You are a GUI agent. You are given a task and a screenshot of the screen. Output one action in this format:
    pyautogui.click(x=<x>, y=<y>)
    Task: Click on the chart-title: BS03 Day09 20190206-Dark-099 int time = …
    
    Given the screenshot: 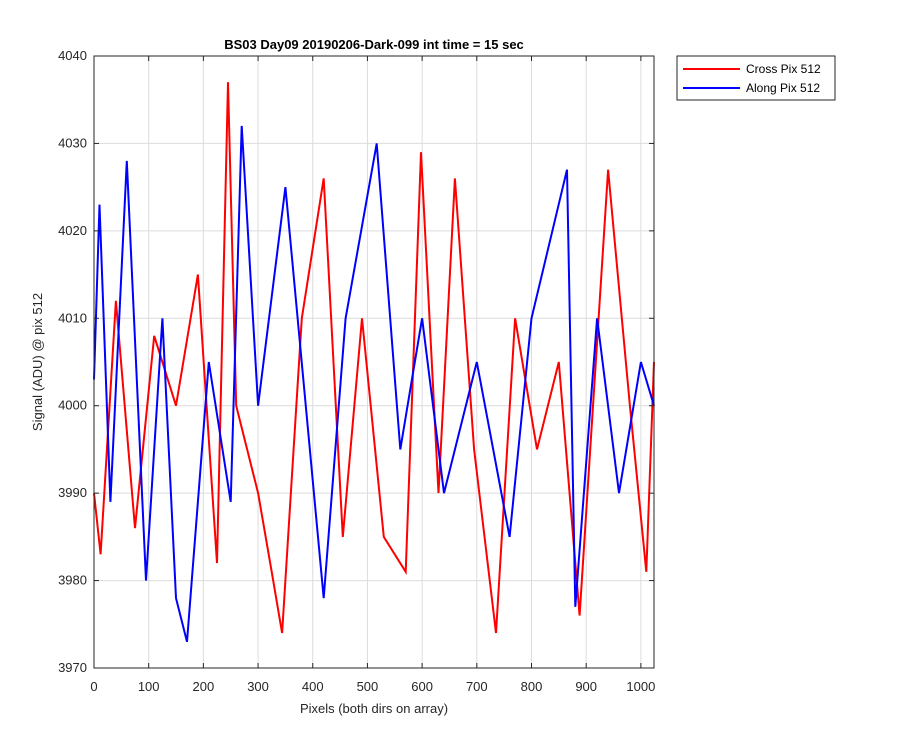 What is the action you would take?
    pyautogui.click(x=374, y=44)
    